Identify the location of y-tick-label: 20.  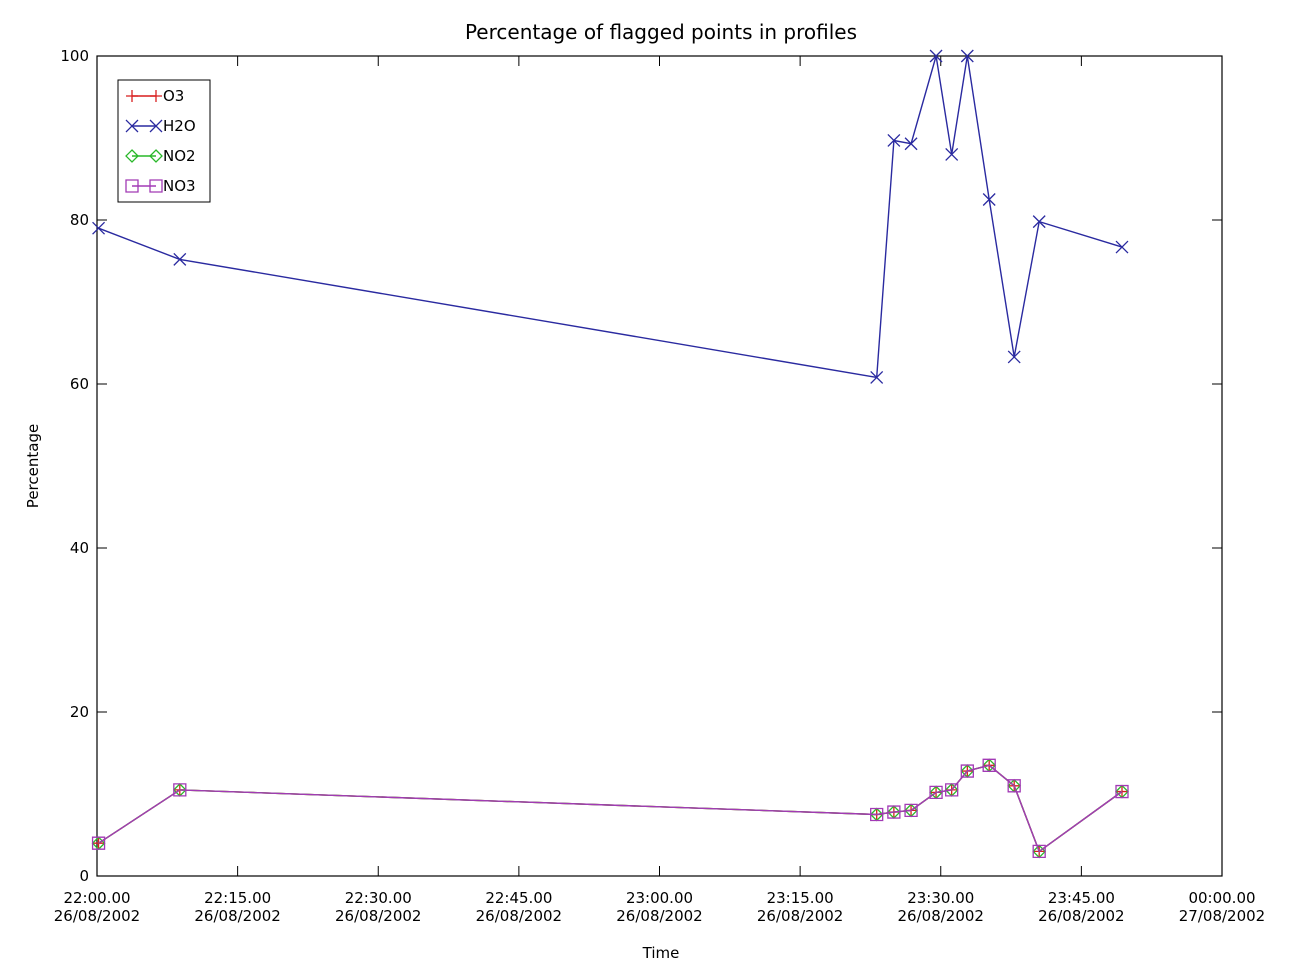
(79, 712).